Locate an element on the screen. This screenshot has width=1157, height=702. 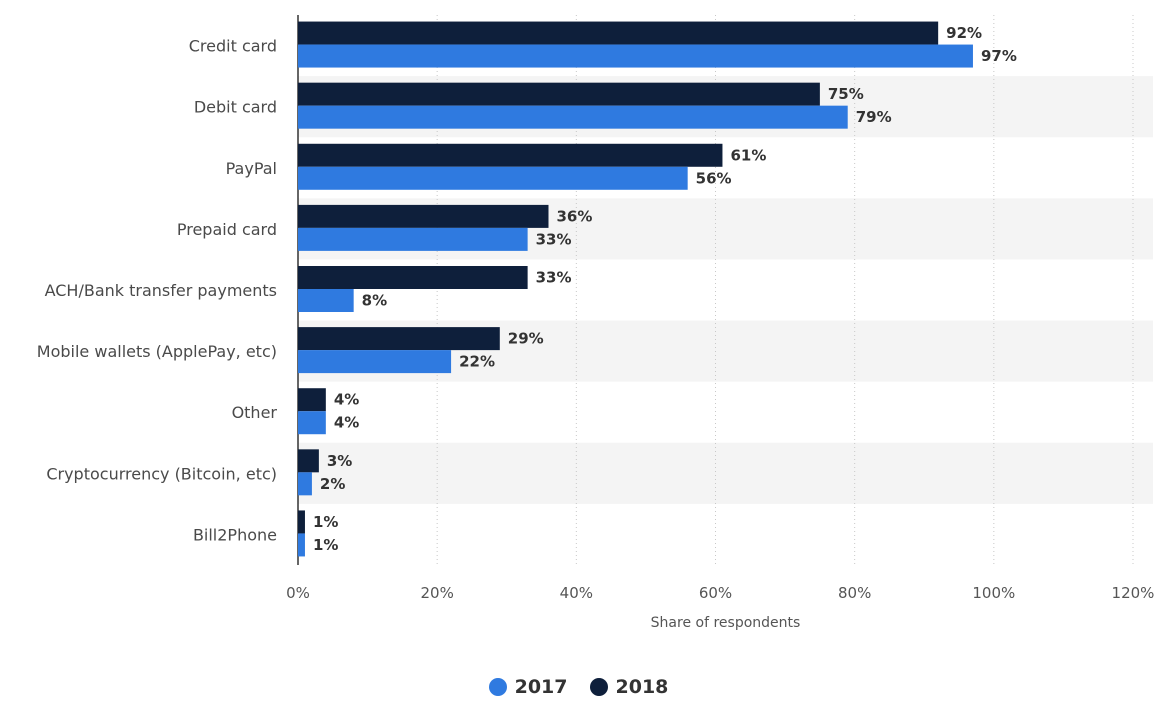
data-label-2017: 4% is located at coordinates (346, 423).